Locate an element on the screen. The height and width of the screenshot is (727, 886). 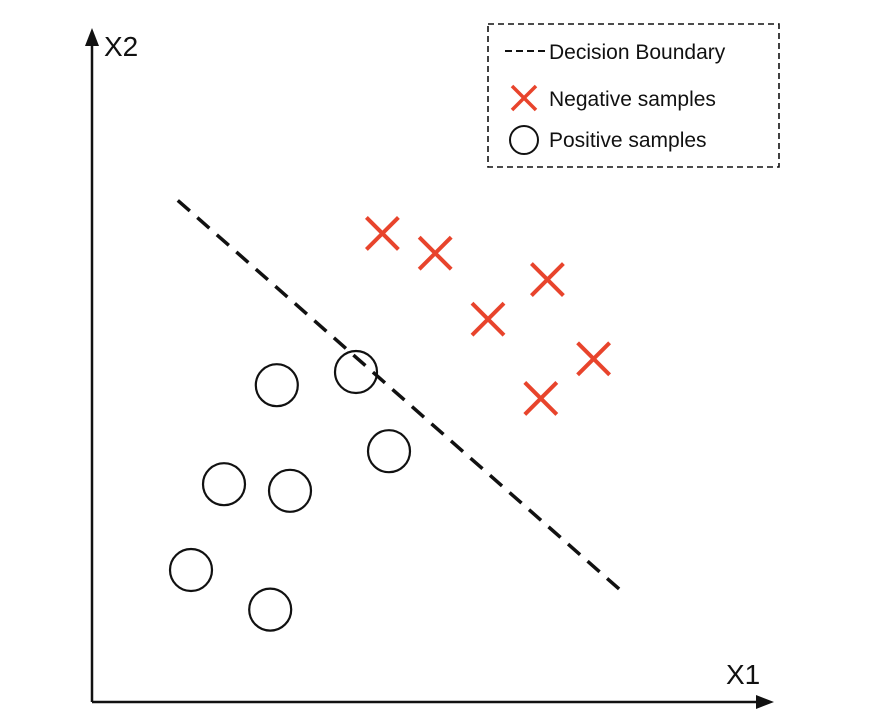
x-mark-icon is located at coordinates (524, 98).